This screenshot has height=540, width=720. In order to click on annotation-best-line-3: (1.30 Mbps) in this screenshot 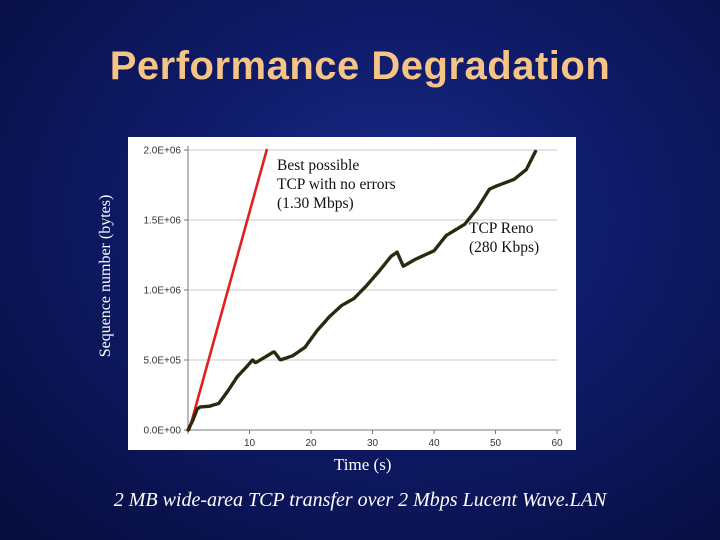, I will do `click(315, 203)`.